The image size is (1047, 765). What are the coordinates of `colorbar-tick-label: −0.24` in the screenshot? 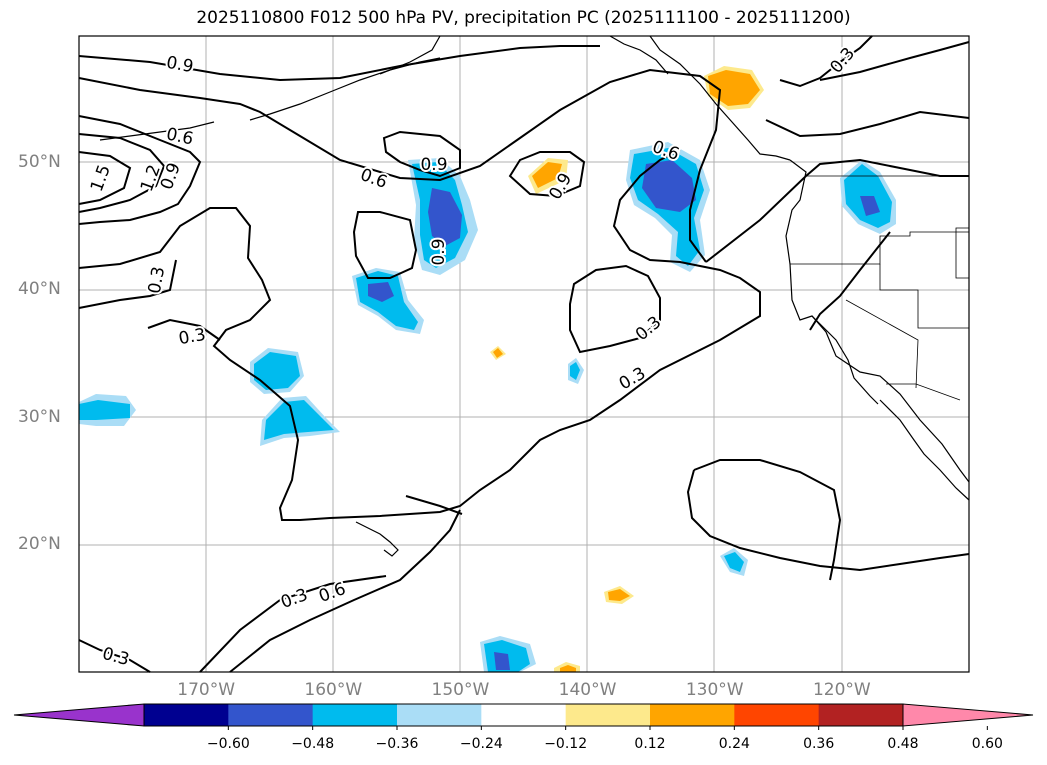 It's located at (481, 744).